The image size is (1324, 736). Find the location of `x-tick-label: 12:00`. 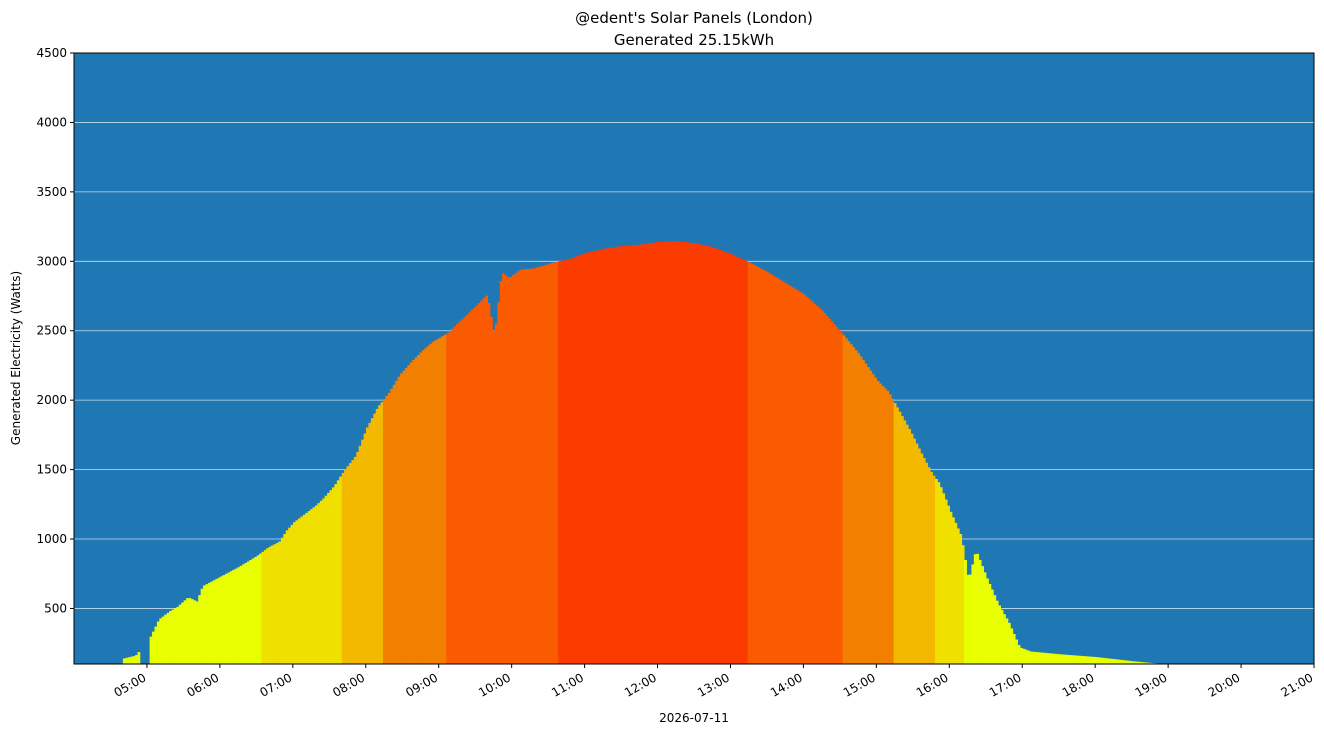

x-tick-label: 12:00 is located at coordinates (640, 684).